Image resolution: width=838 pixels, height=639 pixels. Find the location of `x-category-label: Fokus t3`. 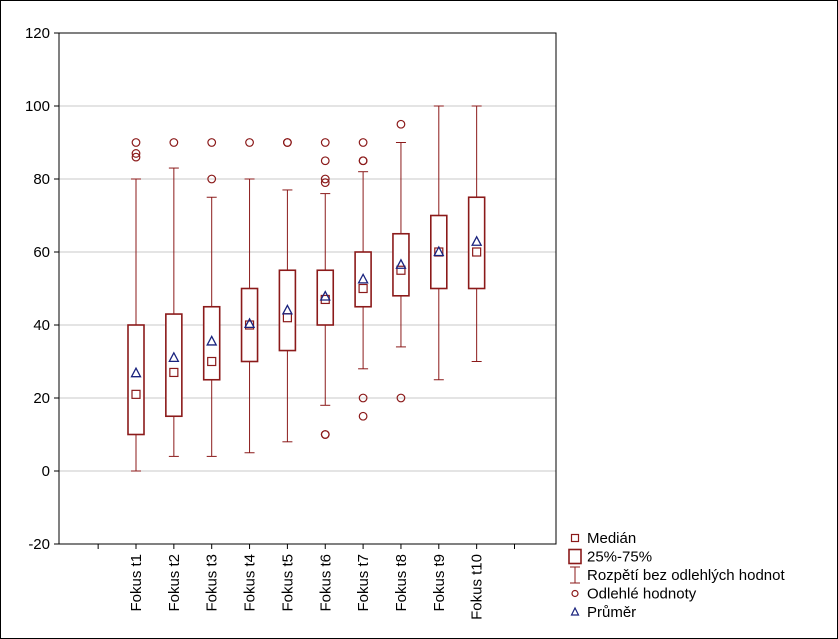

x-category-label: Fokus t3 is located at coordinates (212, 583).